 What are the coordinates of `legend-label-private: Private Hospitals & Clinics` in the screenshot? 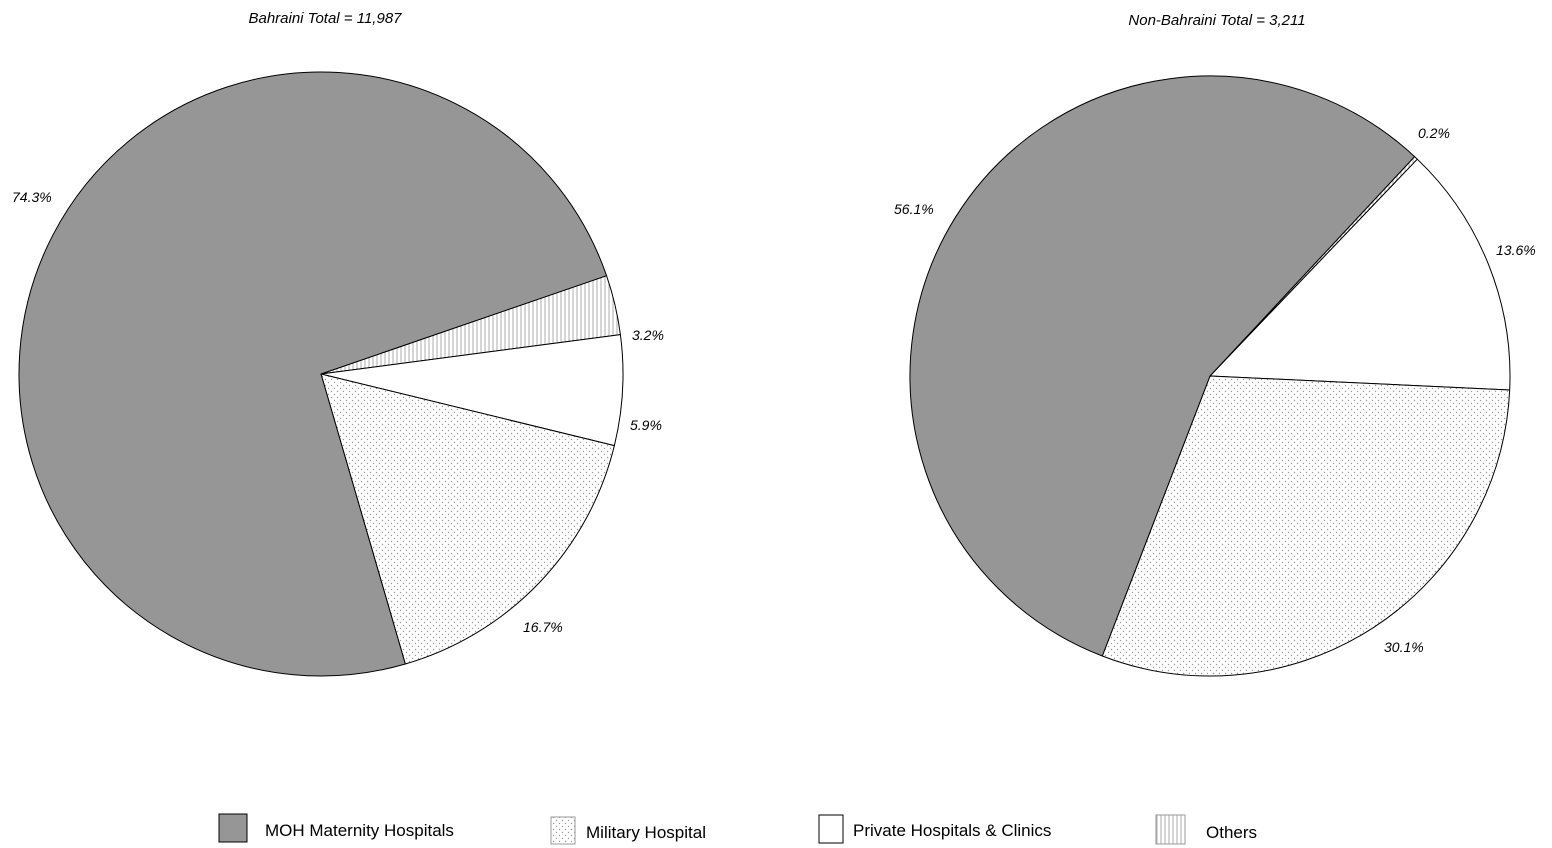 It's located at (952, 830).